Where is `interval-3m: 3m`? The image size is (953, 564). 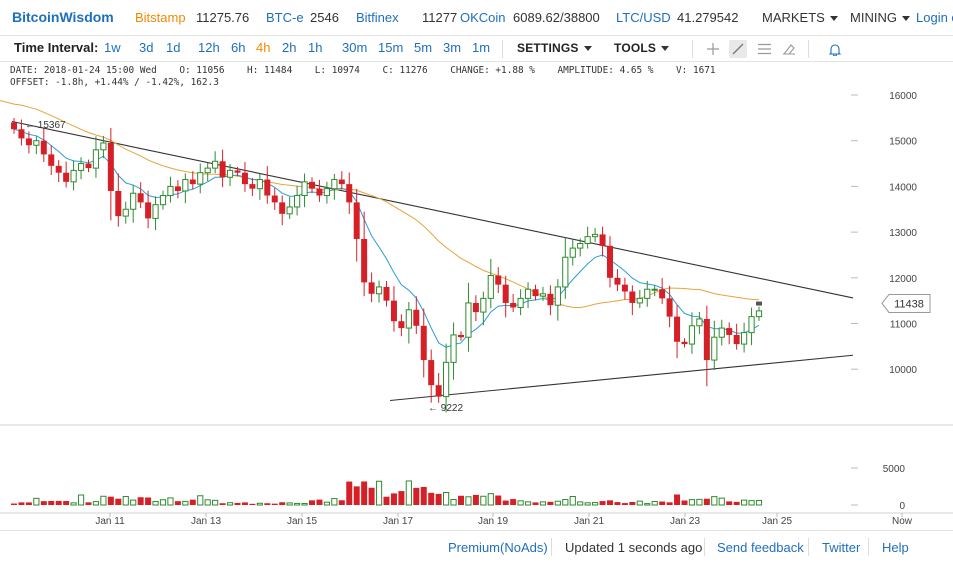
interval-3m: 3m is located at coordinates (452, 47).